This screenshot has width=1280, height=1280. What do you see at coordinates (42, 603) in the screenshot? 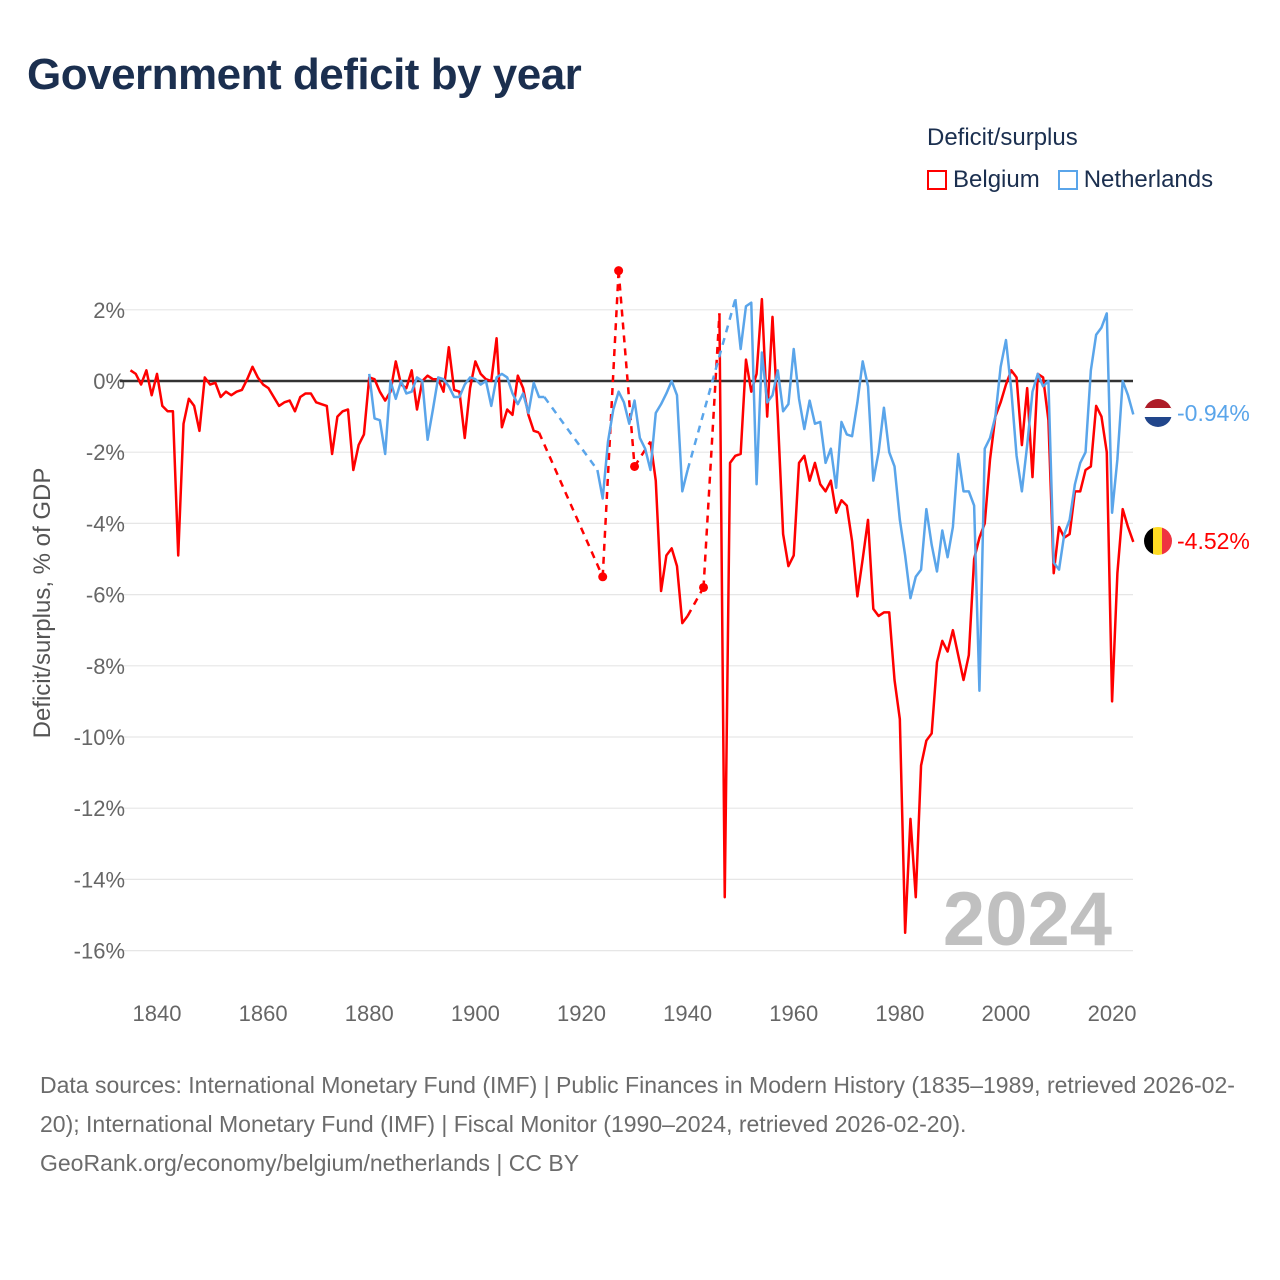
I see `y-axis-label: Deficit/surplus, % of GDP` at bounding box center [42, 603].